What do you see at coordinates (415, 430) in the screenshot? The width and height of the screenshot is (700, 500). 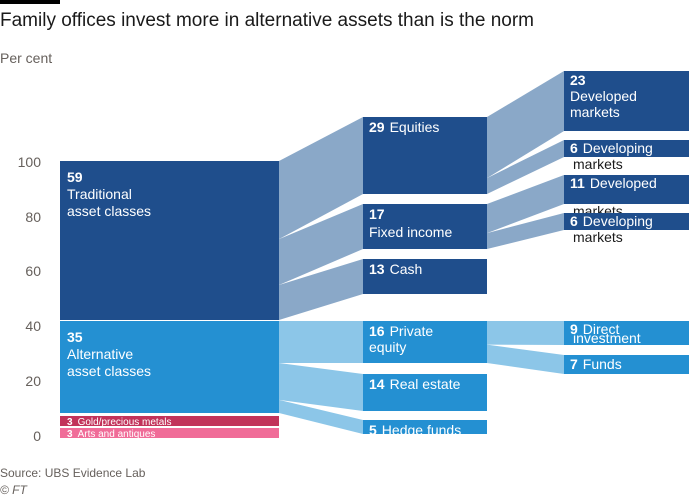 I see `node-label-hedge_funds: 5 Hedge funds` at bounding box center [415, 430].